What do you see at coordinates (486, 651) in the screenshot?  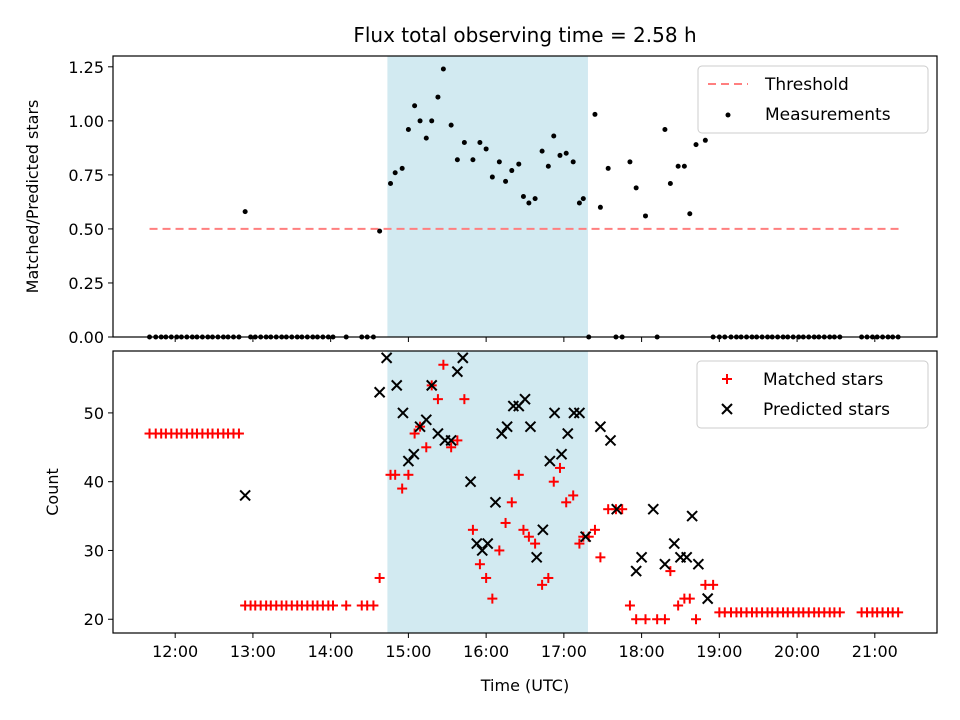 I see `x-tick-label: 16:00` at bounding box center [486, 651].